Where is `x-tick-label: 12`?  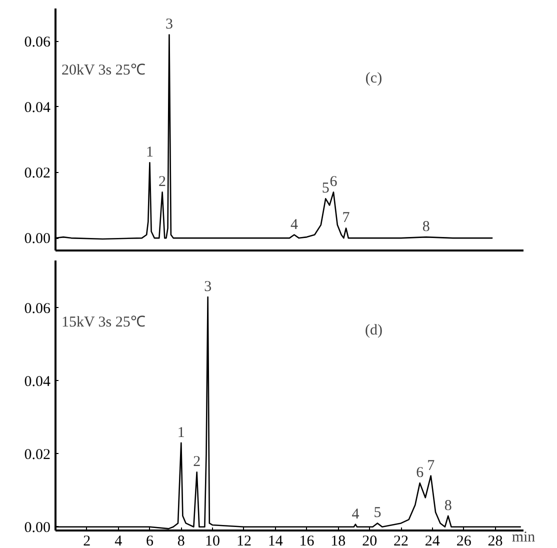 x-tick-label: 12 is located at coordinates (244, 541).